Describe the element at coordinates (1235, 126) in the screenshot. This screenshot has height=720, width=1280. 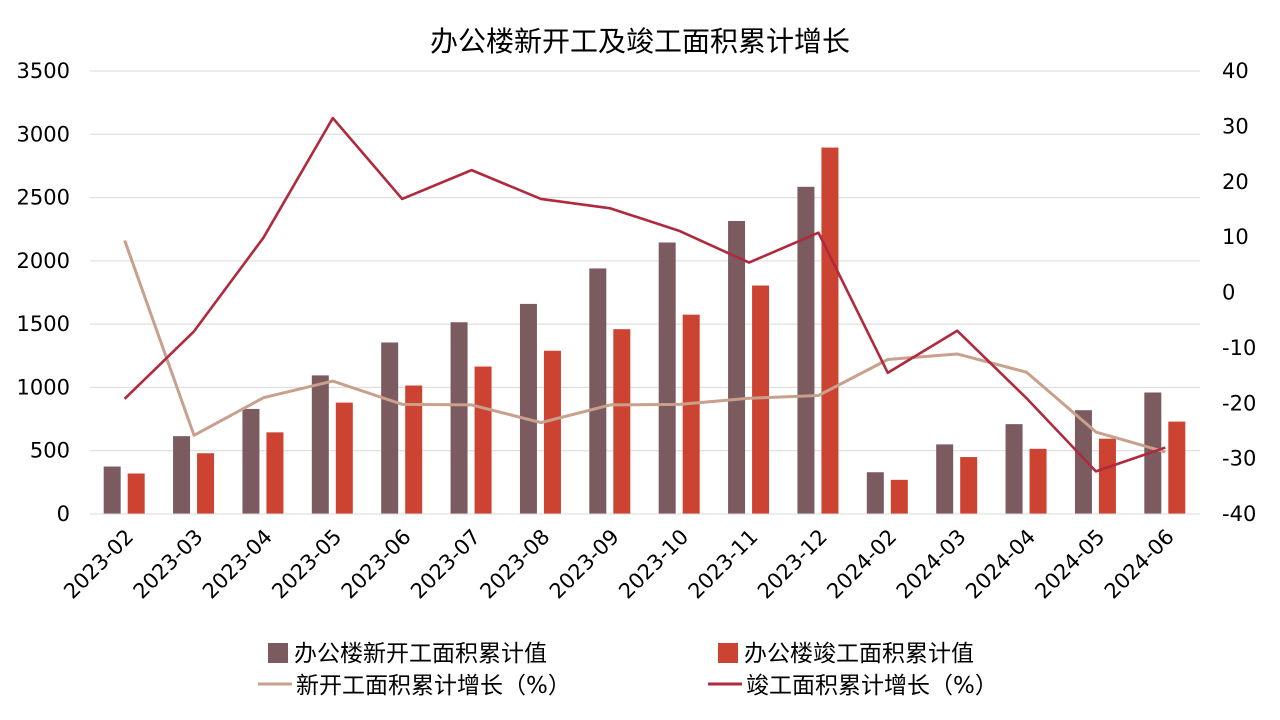
I see `right-tick-label: 30` at that location.